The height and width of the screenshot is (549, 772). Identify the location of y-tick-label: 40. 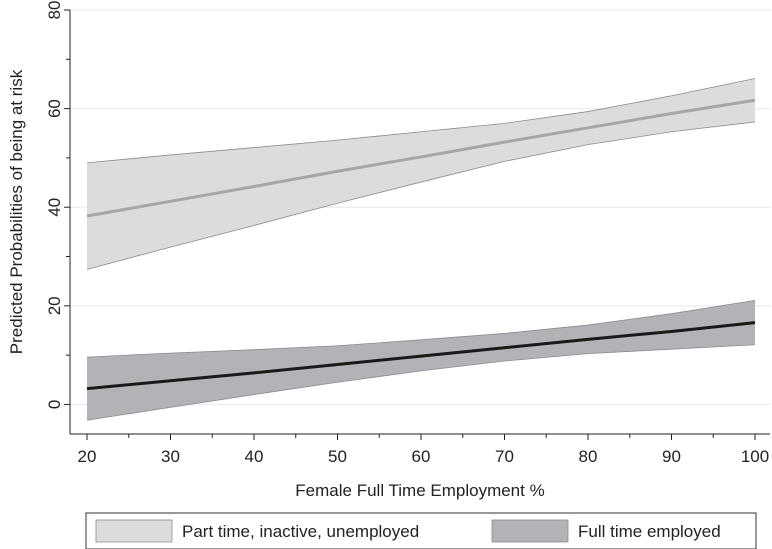
(54, 207).